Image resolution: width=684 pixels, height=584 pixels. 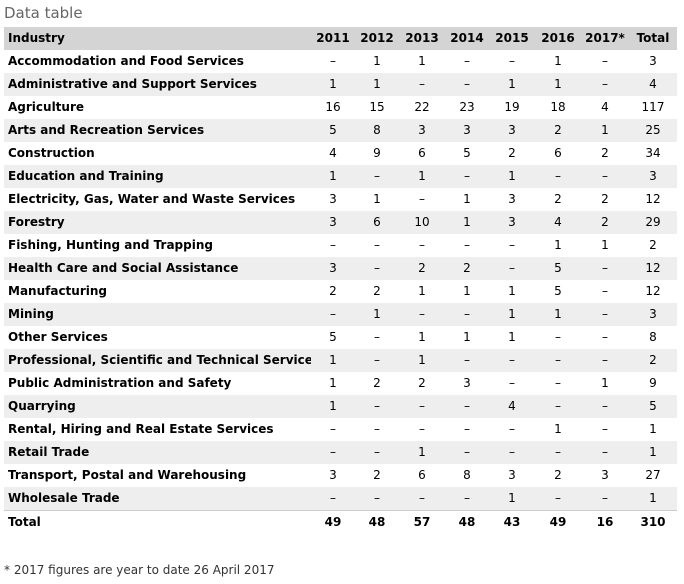 I want to click on table-row: Accommodation and Food Services –1 1– –1–3, so click(x=340, y=61).